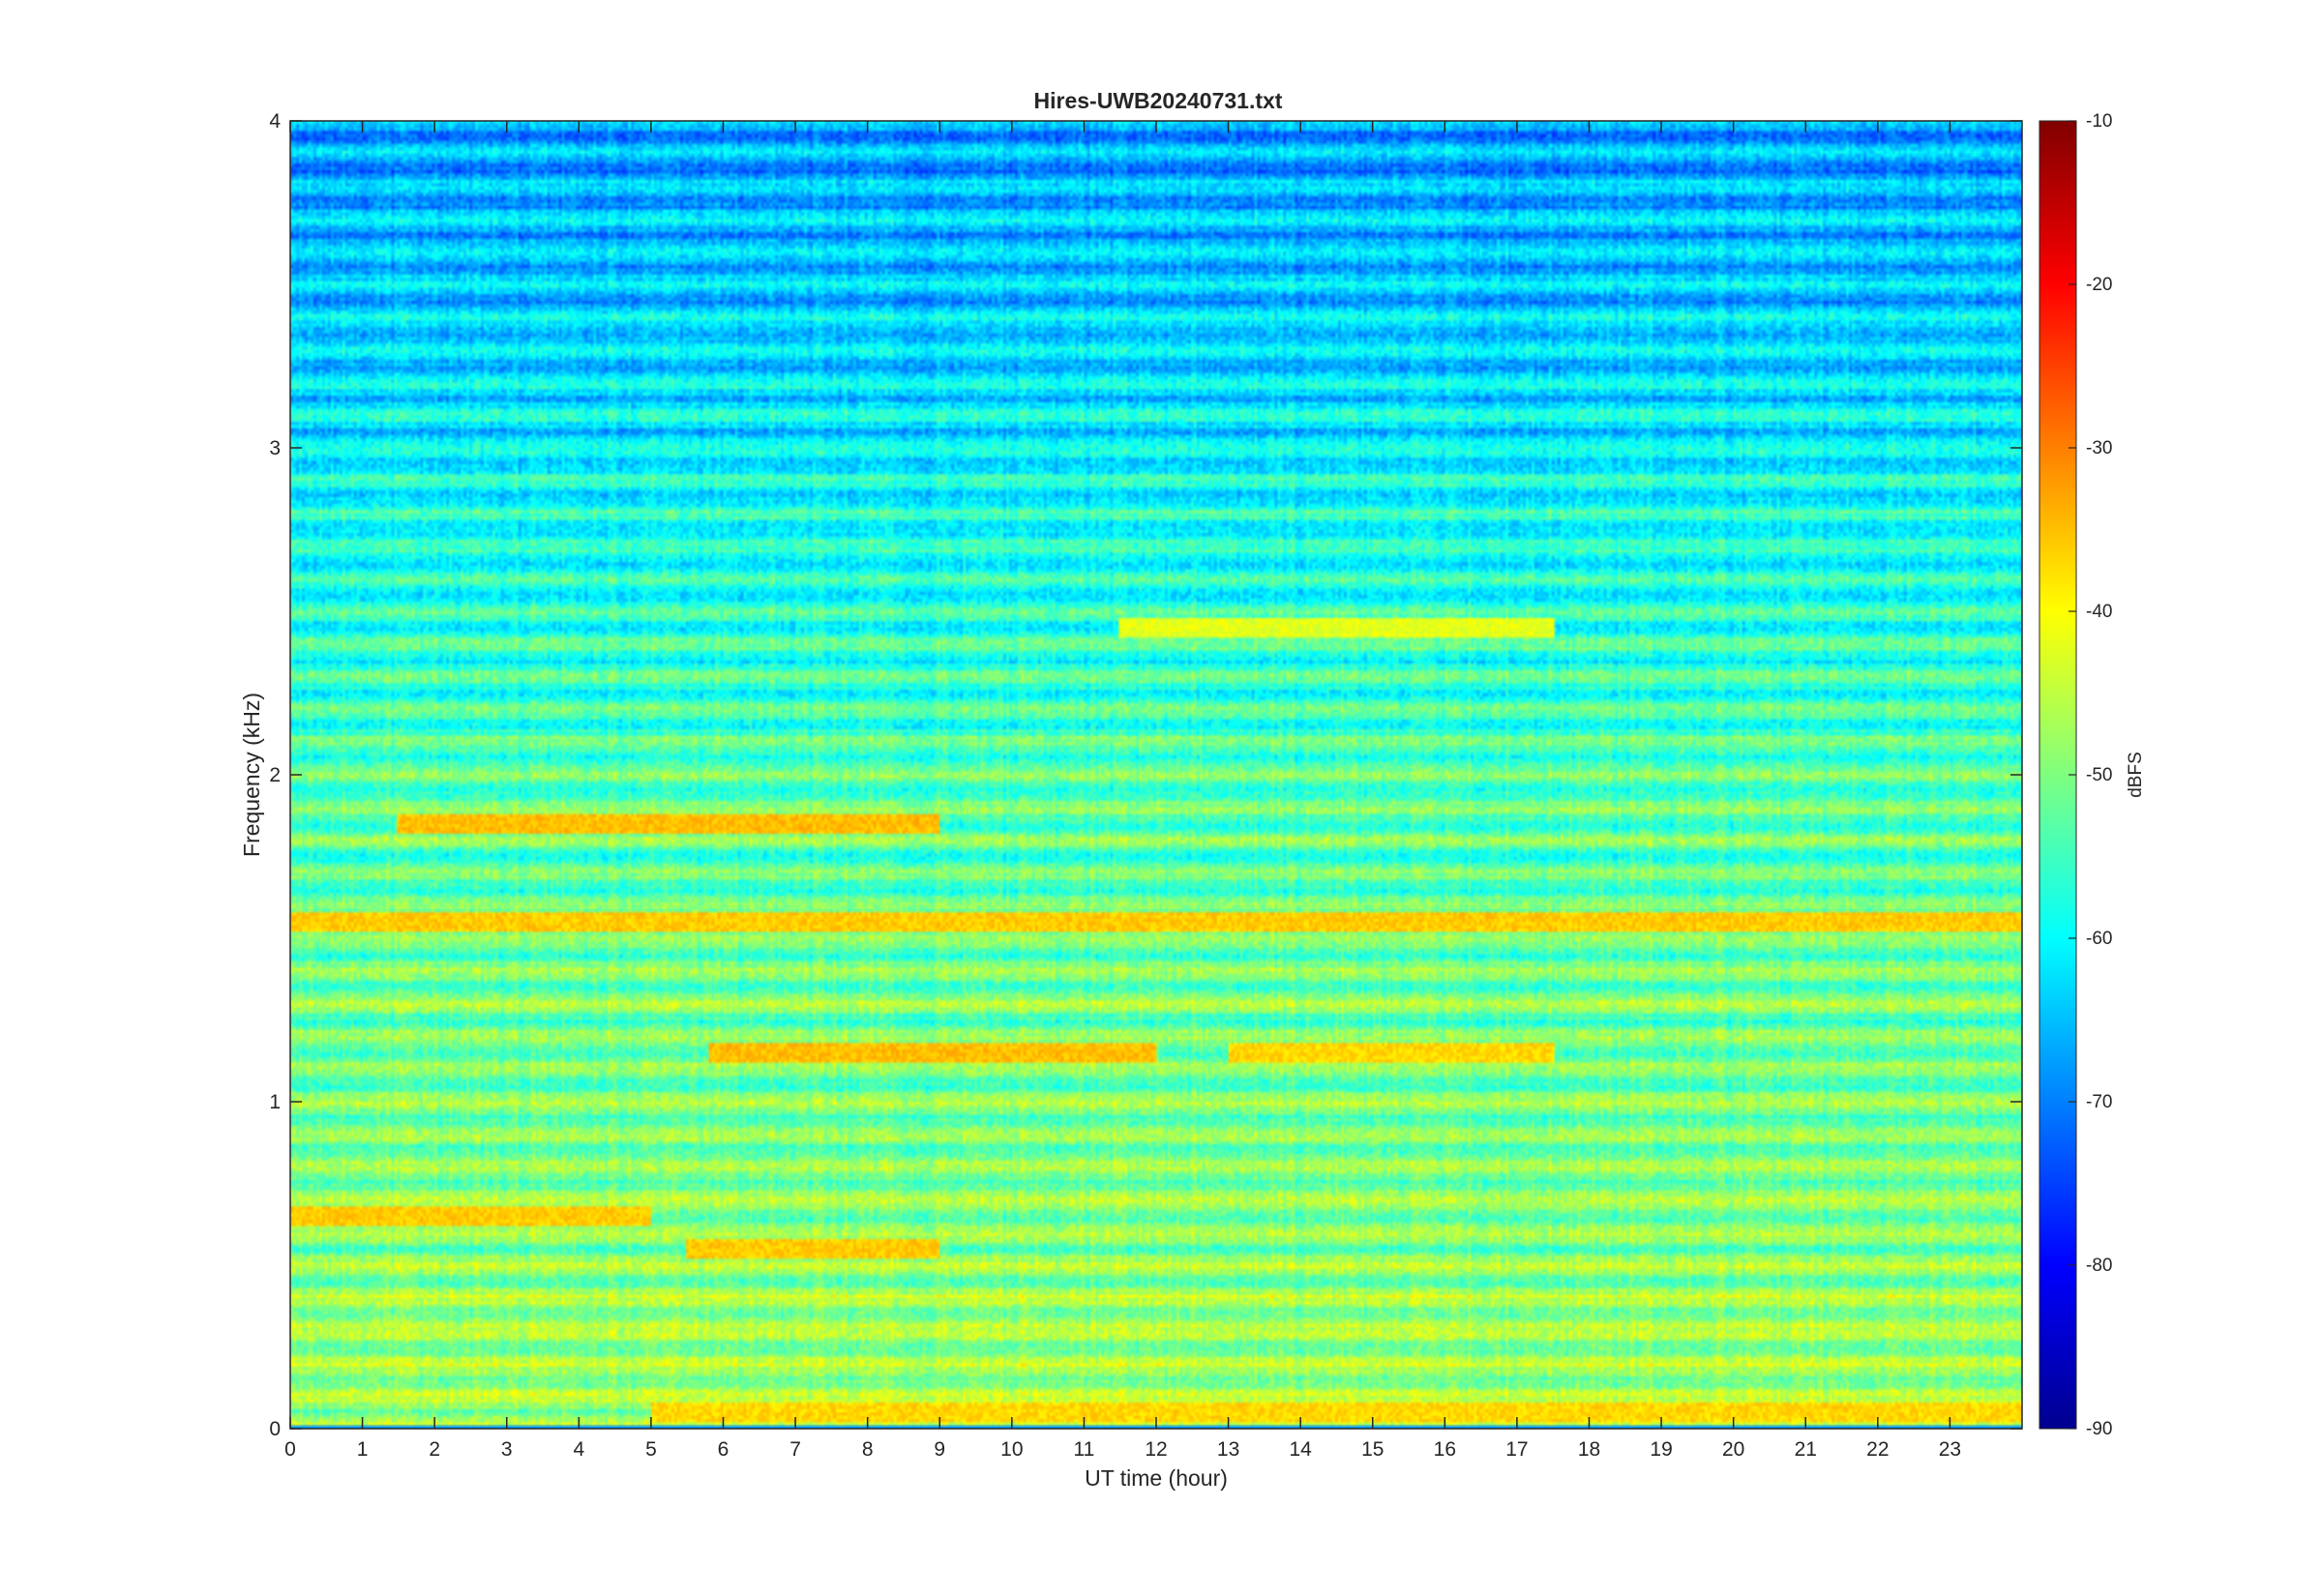  I want to click on x-tick-label: 13, so click(1228, 1449).